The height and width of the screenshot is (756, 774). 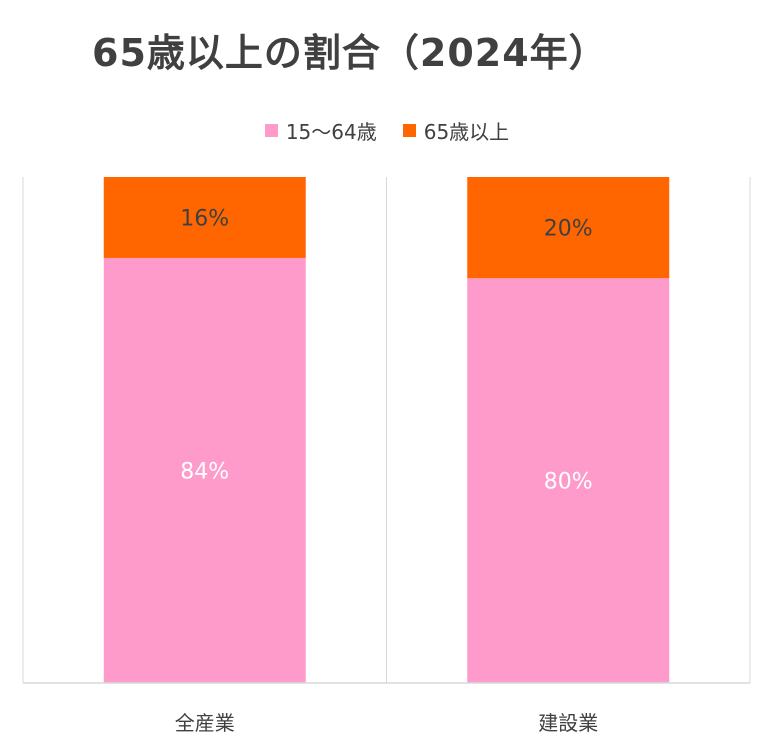 What do you see at coordinates (466, 132) in the screenshot?
I see `legend-label-65-plus: 65歳以上` at bounding box center [466, 132].